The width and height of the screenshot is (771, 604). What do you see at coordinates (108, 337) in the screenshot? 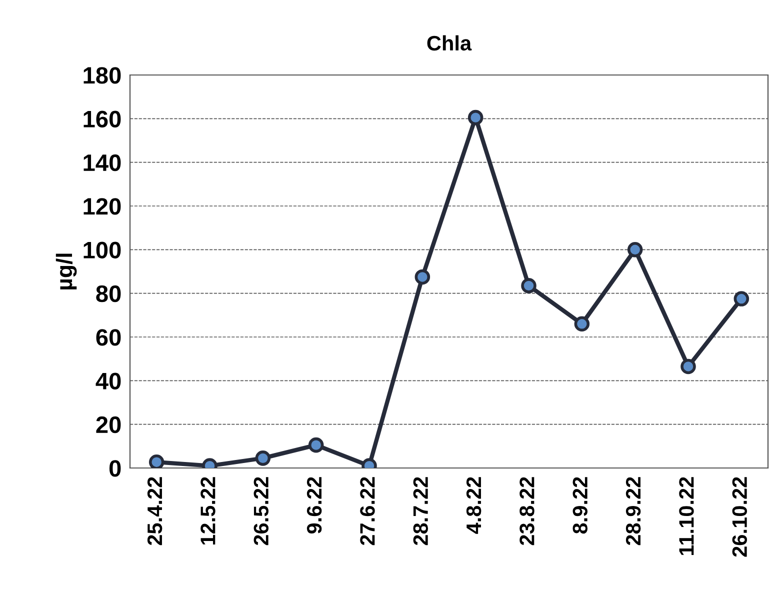
I see `y-tick-label: 60` at bounding box center [108, 337].